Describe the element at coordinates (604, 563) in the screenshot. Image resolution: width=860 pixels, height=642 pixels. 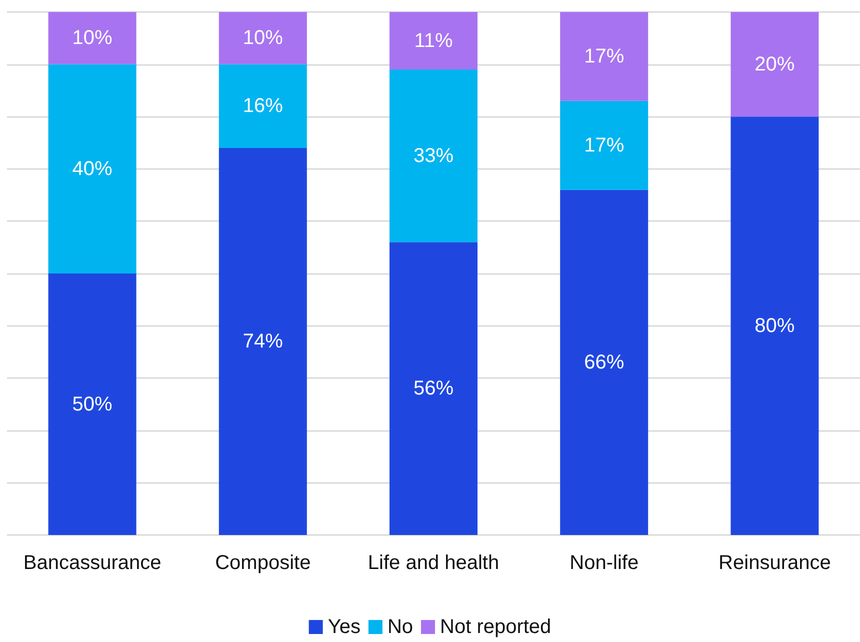
I see `x-tick-label: Non-life` at that location.